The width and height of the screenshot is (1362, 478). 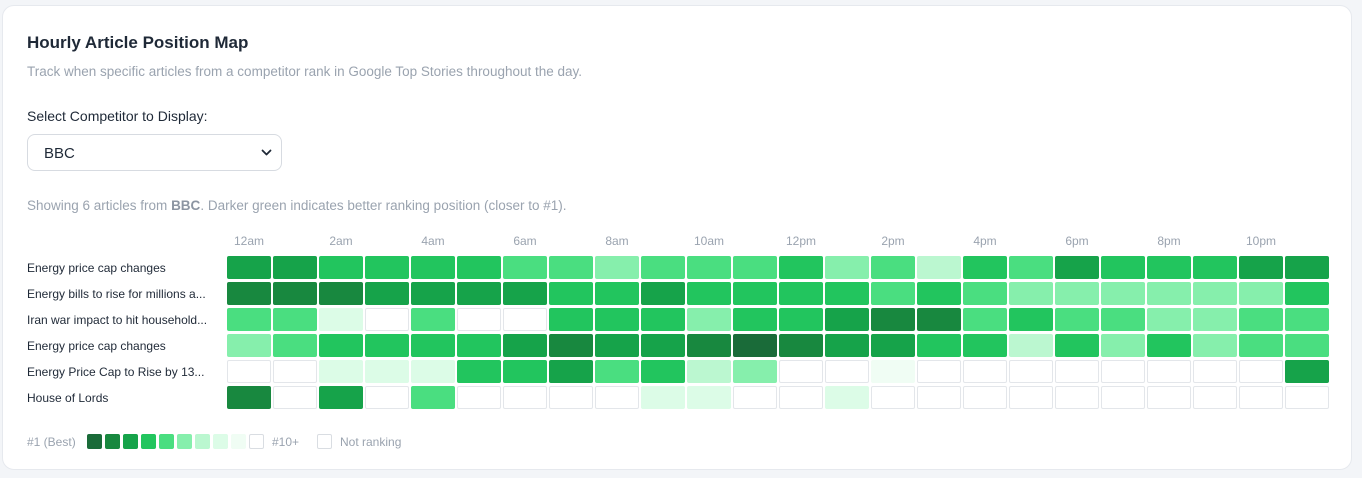 What do you see at coordinates (154, 152) in the screenshot?
I see `competitor-select: BBC` at bounding box center [154, 152].